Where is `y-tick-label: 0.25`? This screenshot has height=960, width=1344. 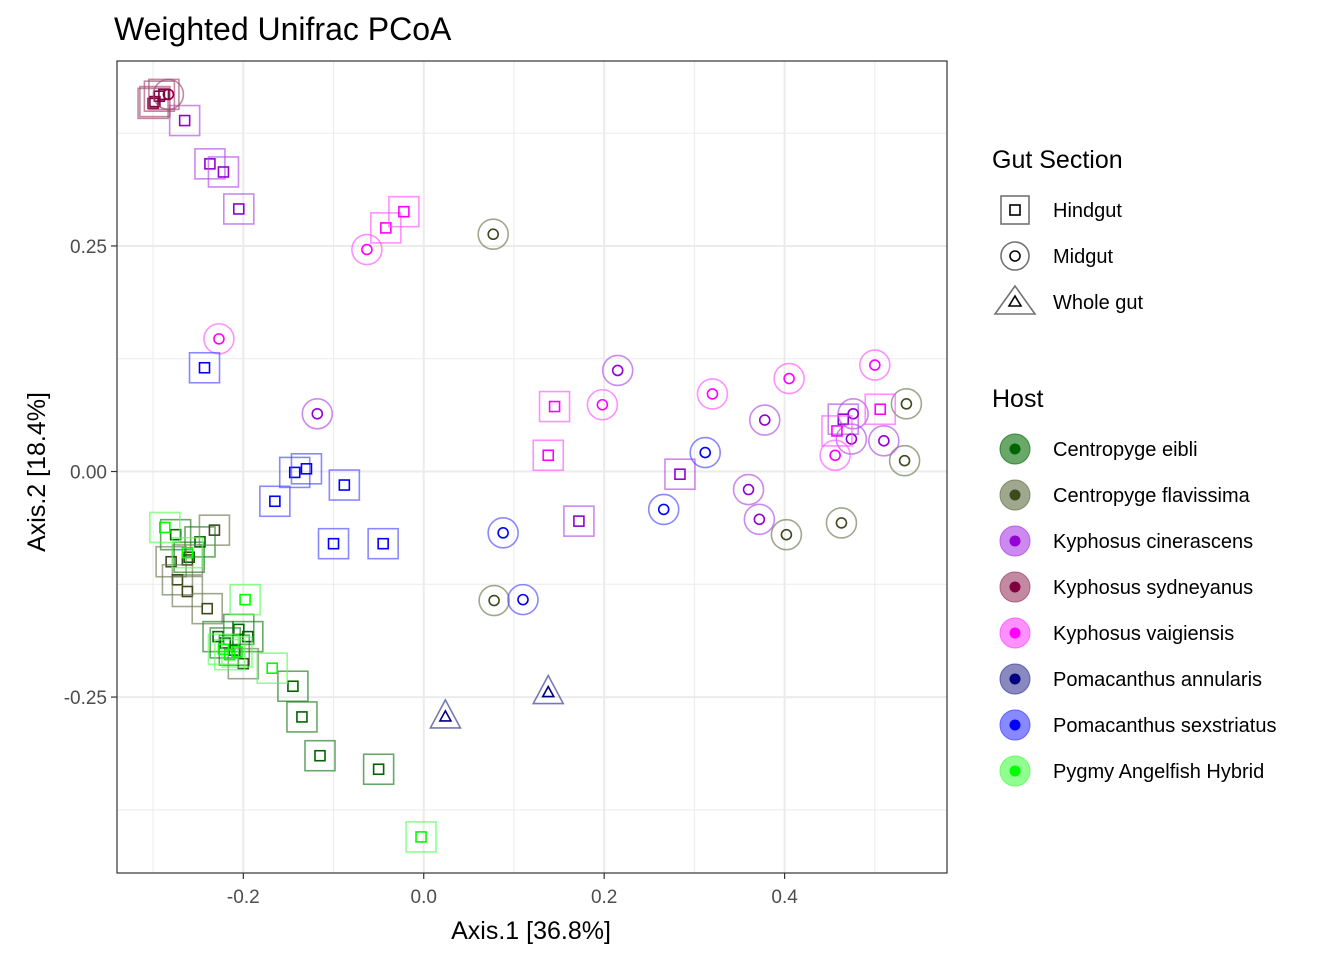
y-tick-label: 0.25 is located at coordinates (88, 247).